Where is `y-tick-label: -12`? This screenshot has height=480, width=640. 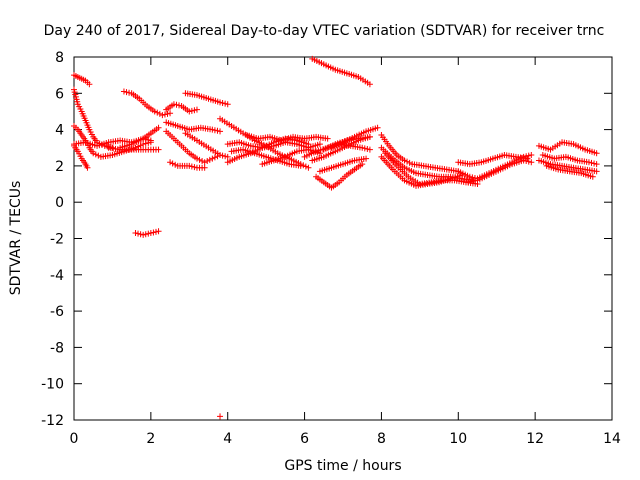 y-tick-label: -12 is located at coordinates (52, 421).